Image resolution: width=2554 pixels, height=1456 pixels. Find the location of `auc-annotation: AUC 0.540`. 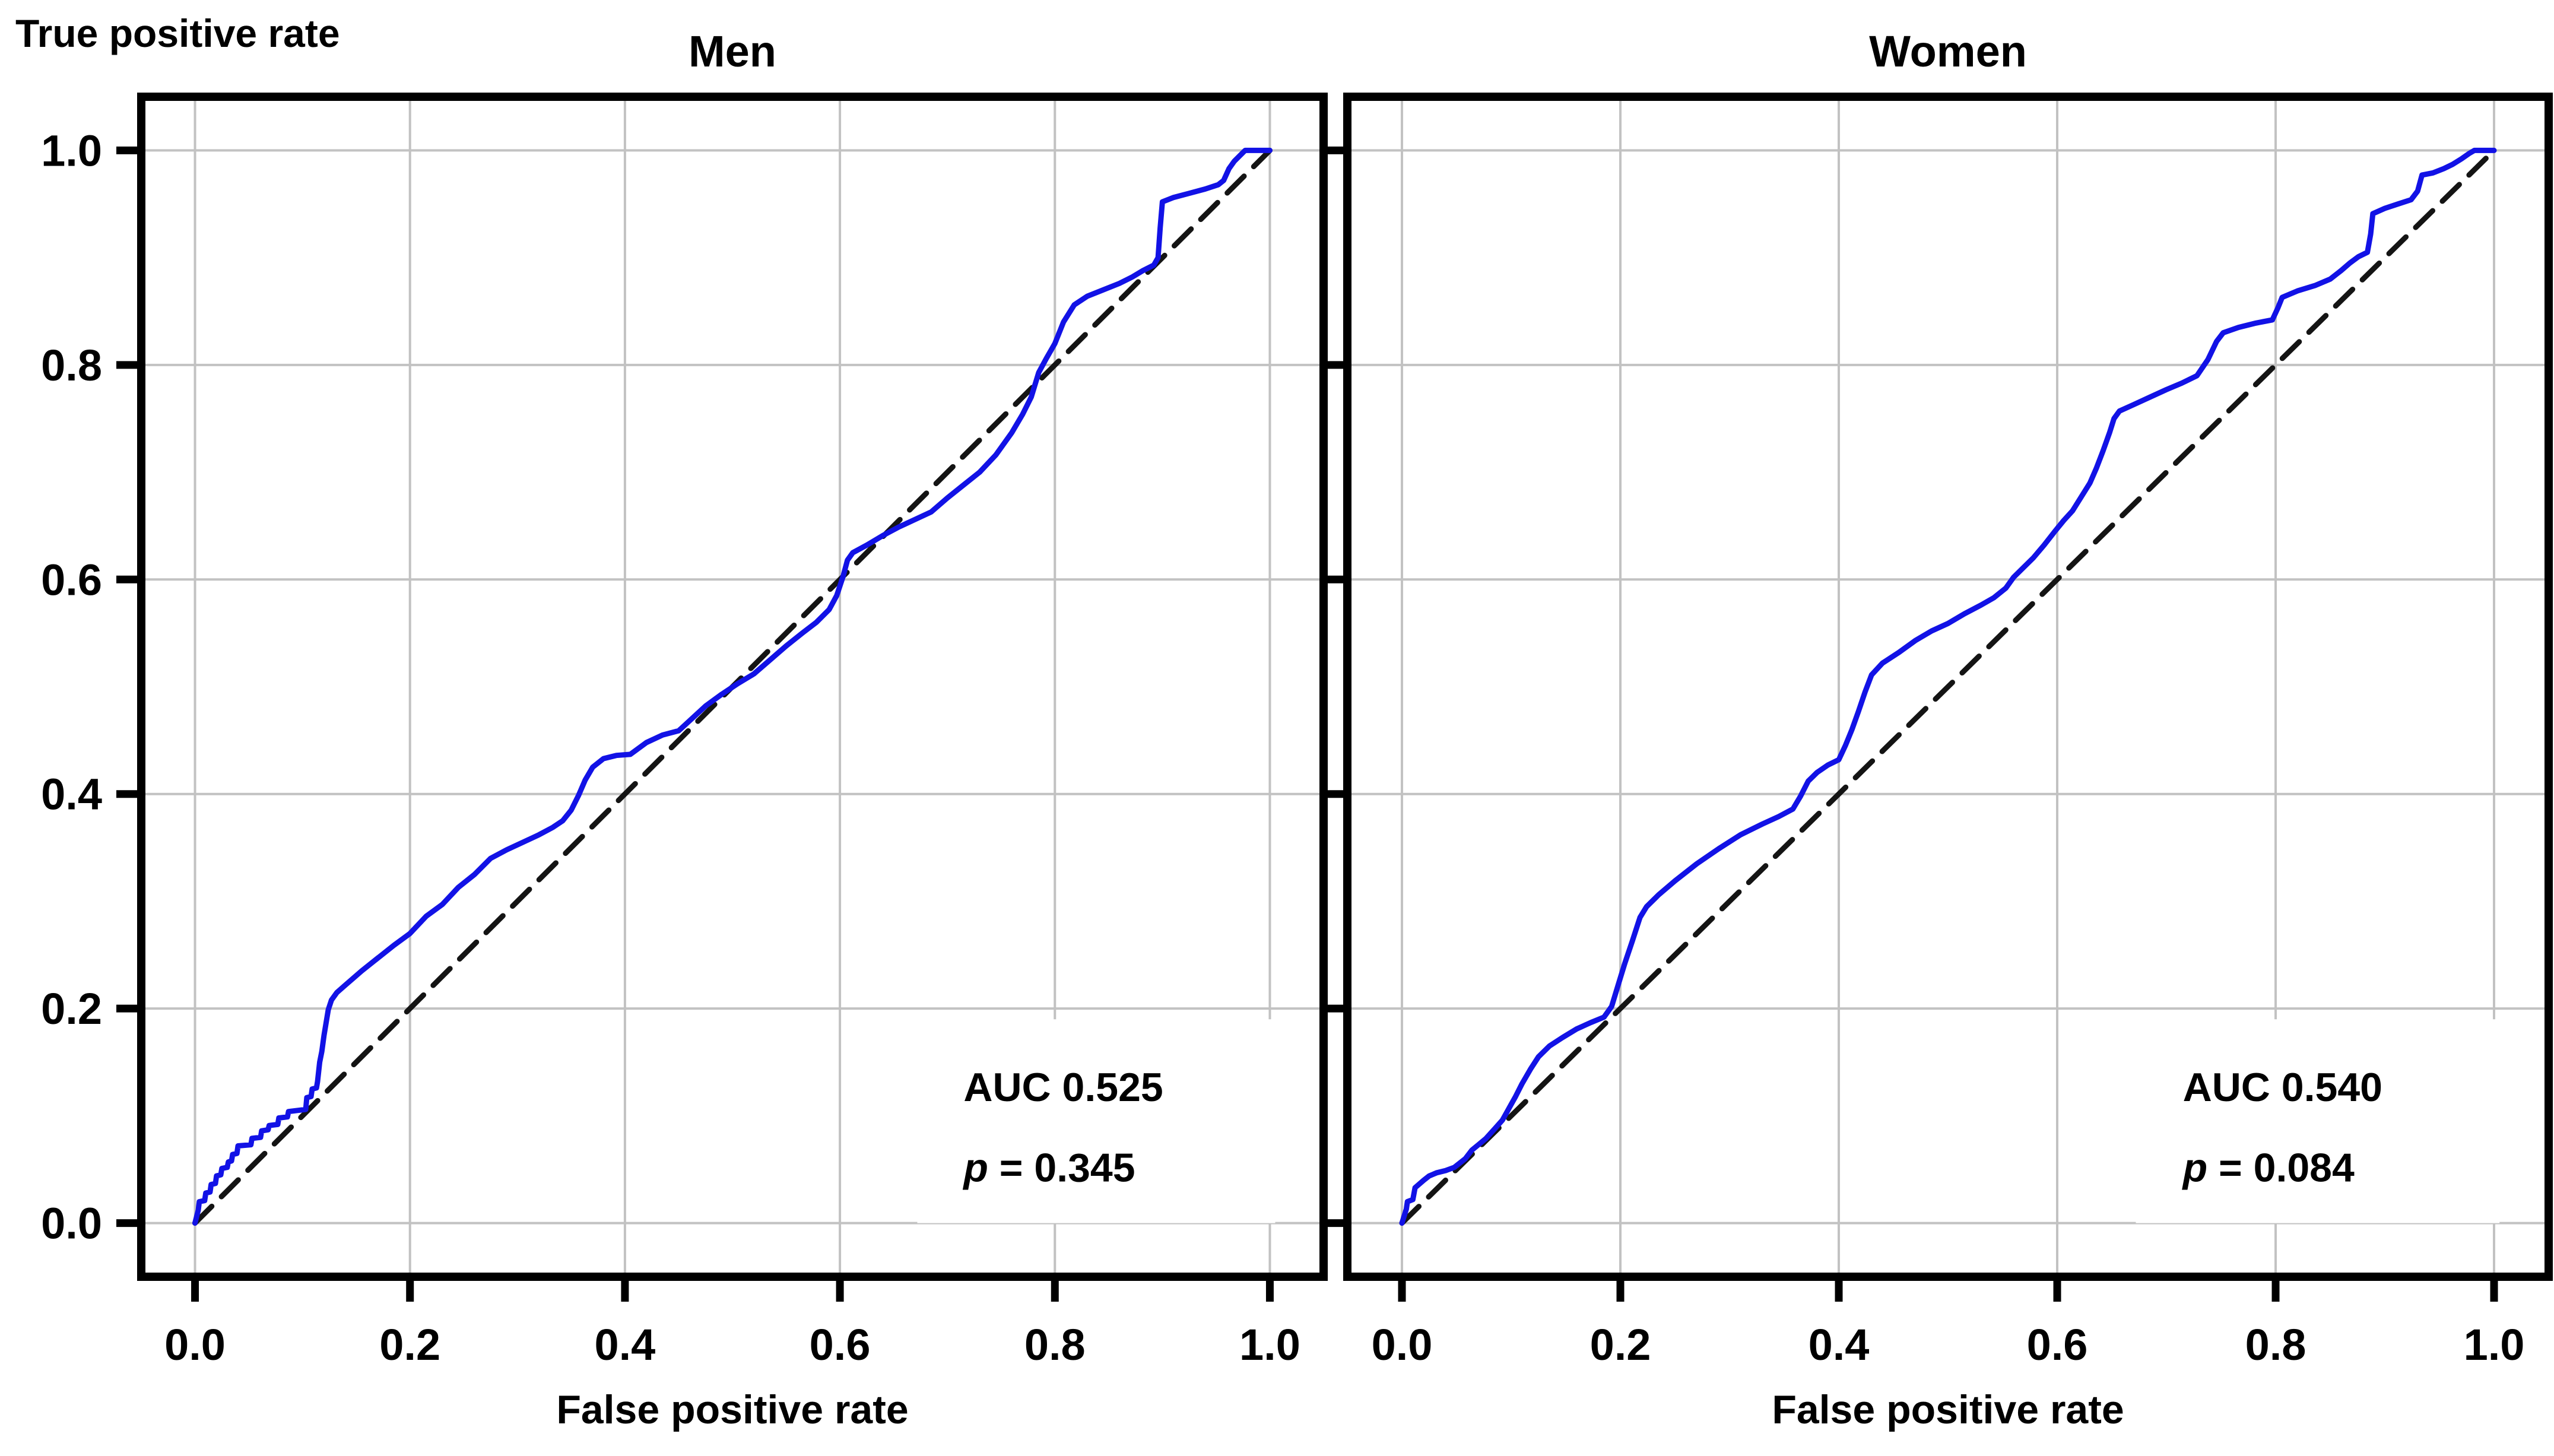

auc-annotation: AUC 0.540 is located at coordinates (2282, 1087).